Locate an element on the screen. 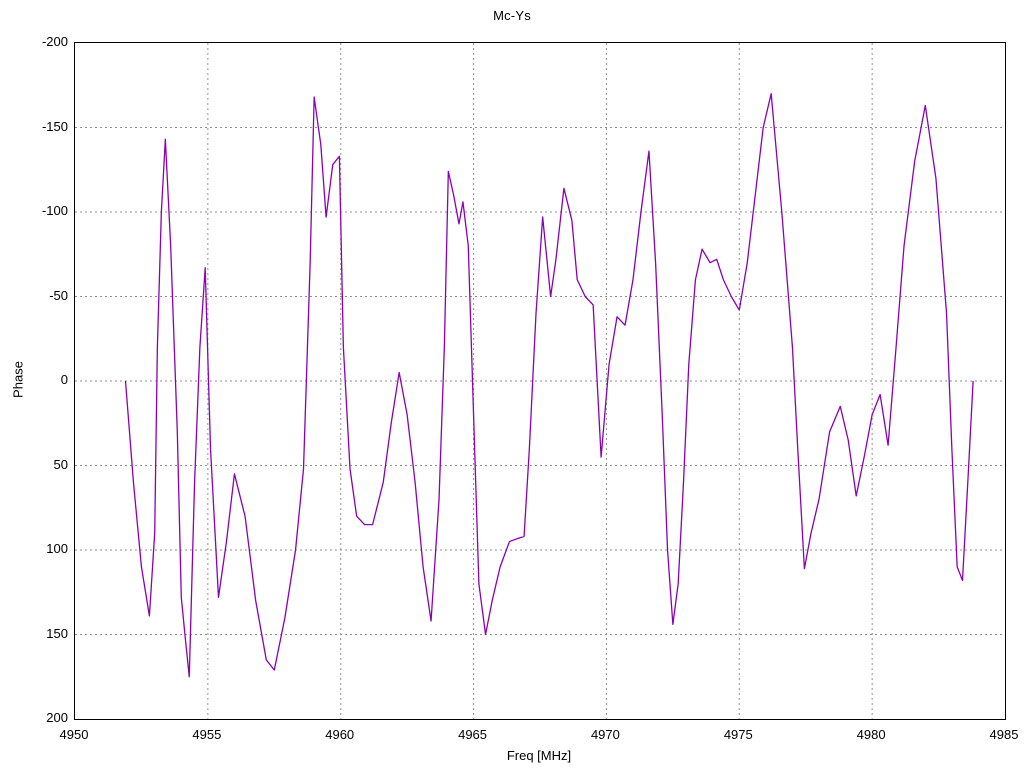  y-tick-label: 150 is located at coordinates (57, 633).